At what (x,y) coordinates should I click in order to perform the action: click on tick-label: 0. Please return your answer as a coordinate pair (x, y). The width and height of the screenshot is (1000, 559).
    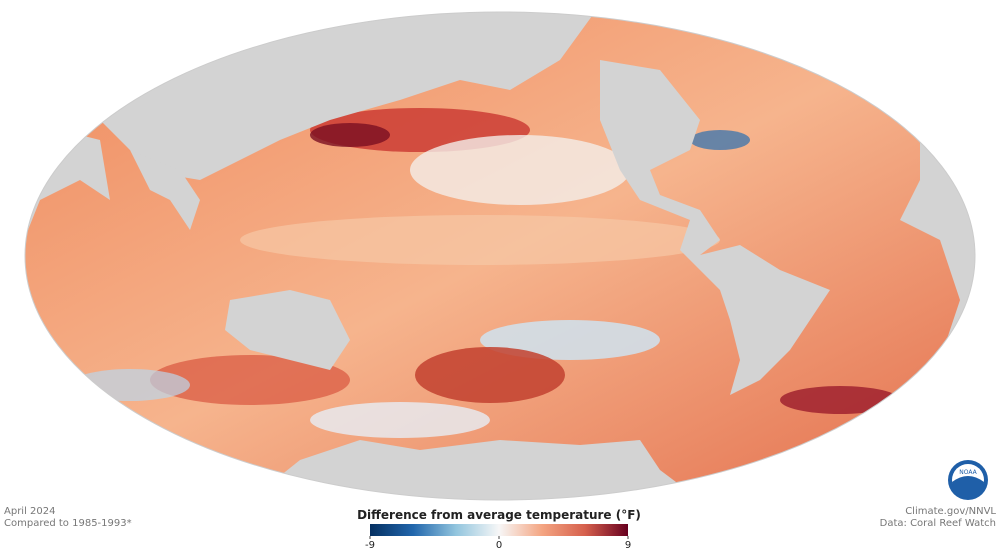
    Looking at the image, I should click on (499, 545).